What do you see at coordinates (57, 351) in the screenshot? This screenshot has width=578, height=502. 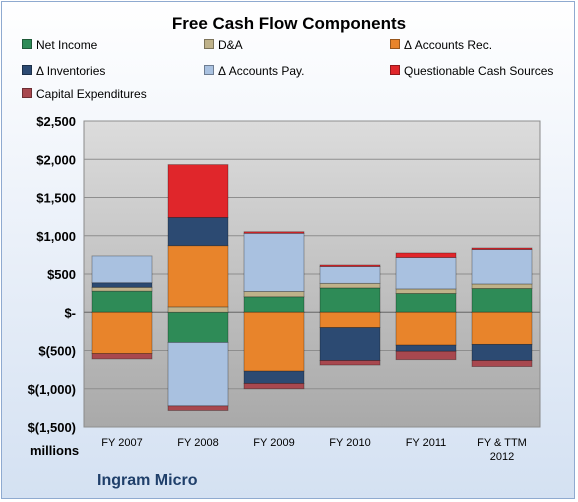 I see `y-tick-label: $(500)` at bounding box center [57, 351].